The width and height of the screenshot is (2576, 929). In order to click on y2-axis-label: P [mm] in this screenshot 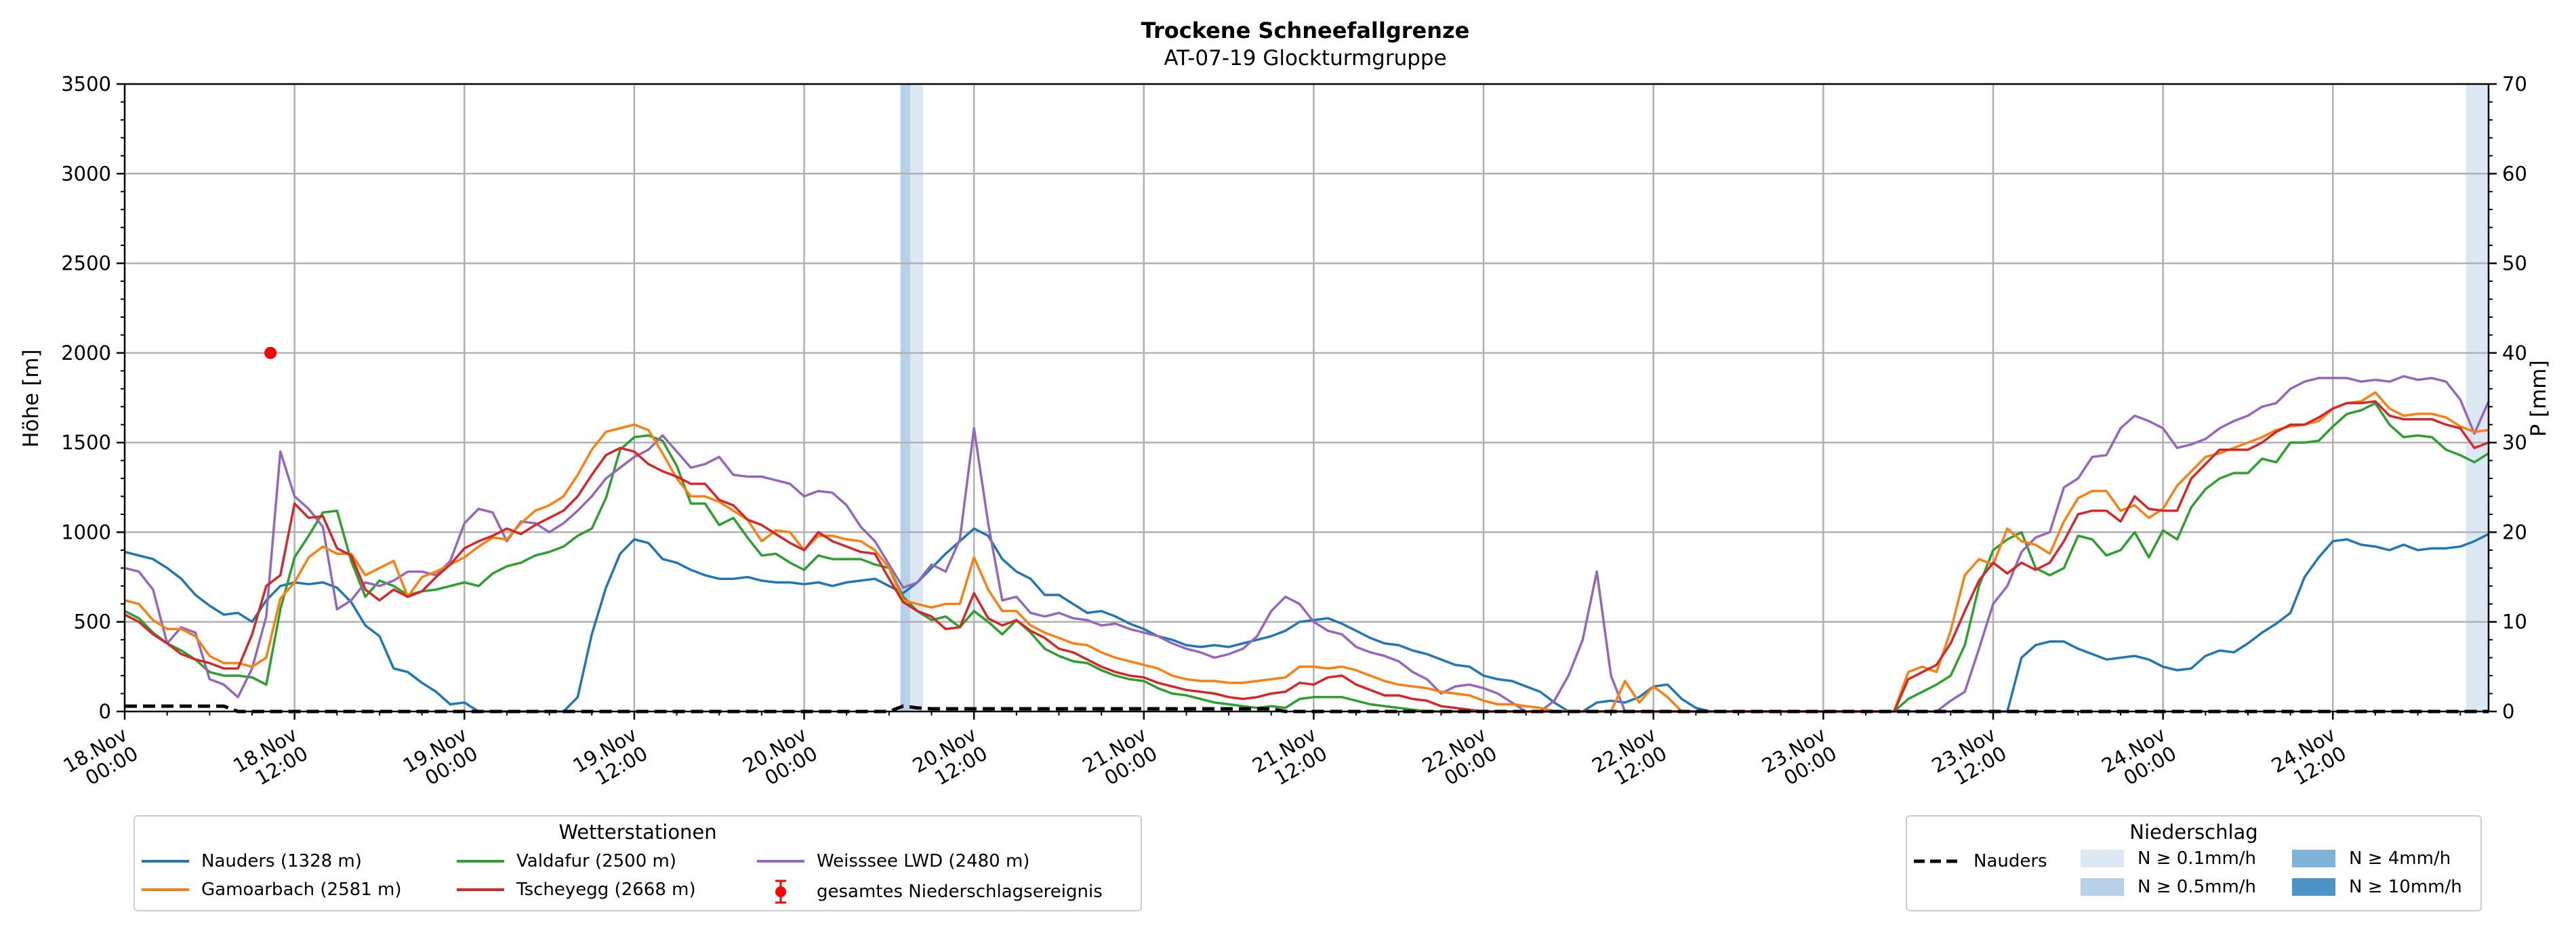, I will do `click(2539, 398)`.